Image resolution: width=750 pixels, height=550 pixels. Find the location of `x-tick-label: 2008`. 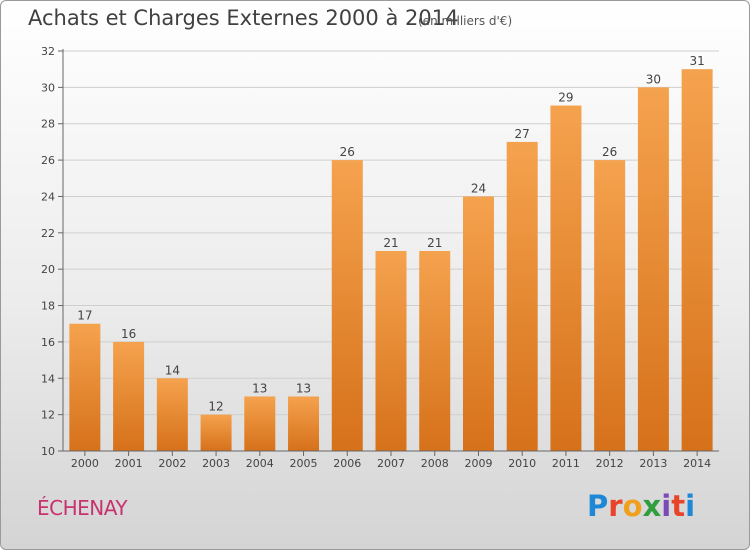

x-tick-label: 2008 is located at coordinates (435, 463).